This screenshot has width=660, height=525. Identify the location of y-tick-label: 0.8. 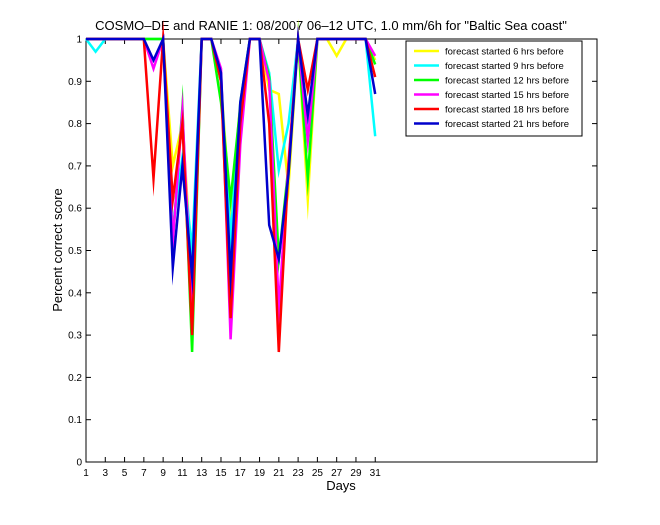
(75, 124).